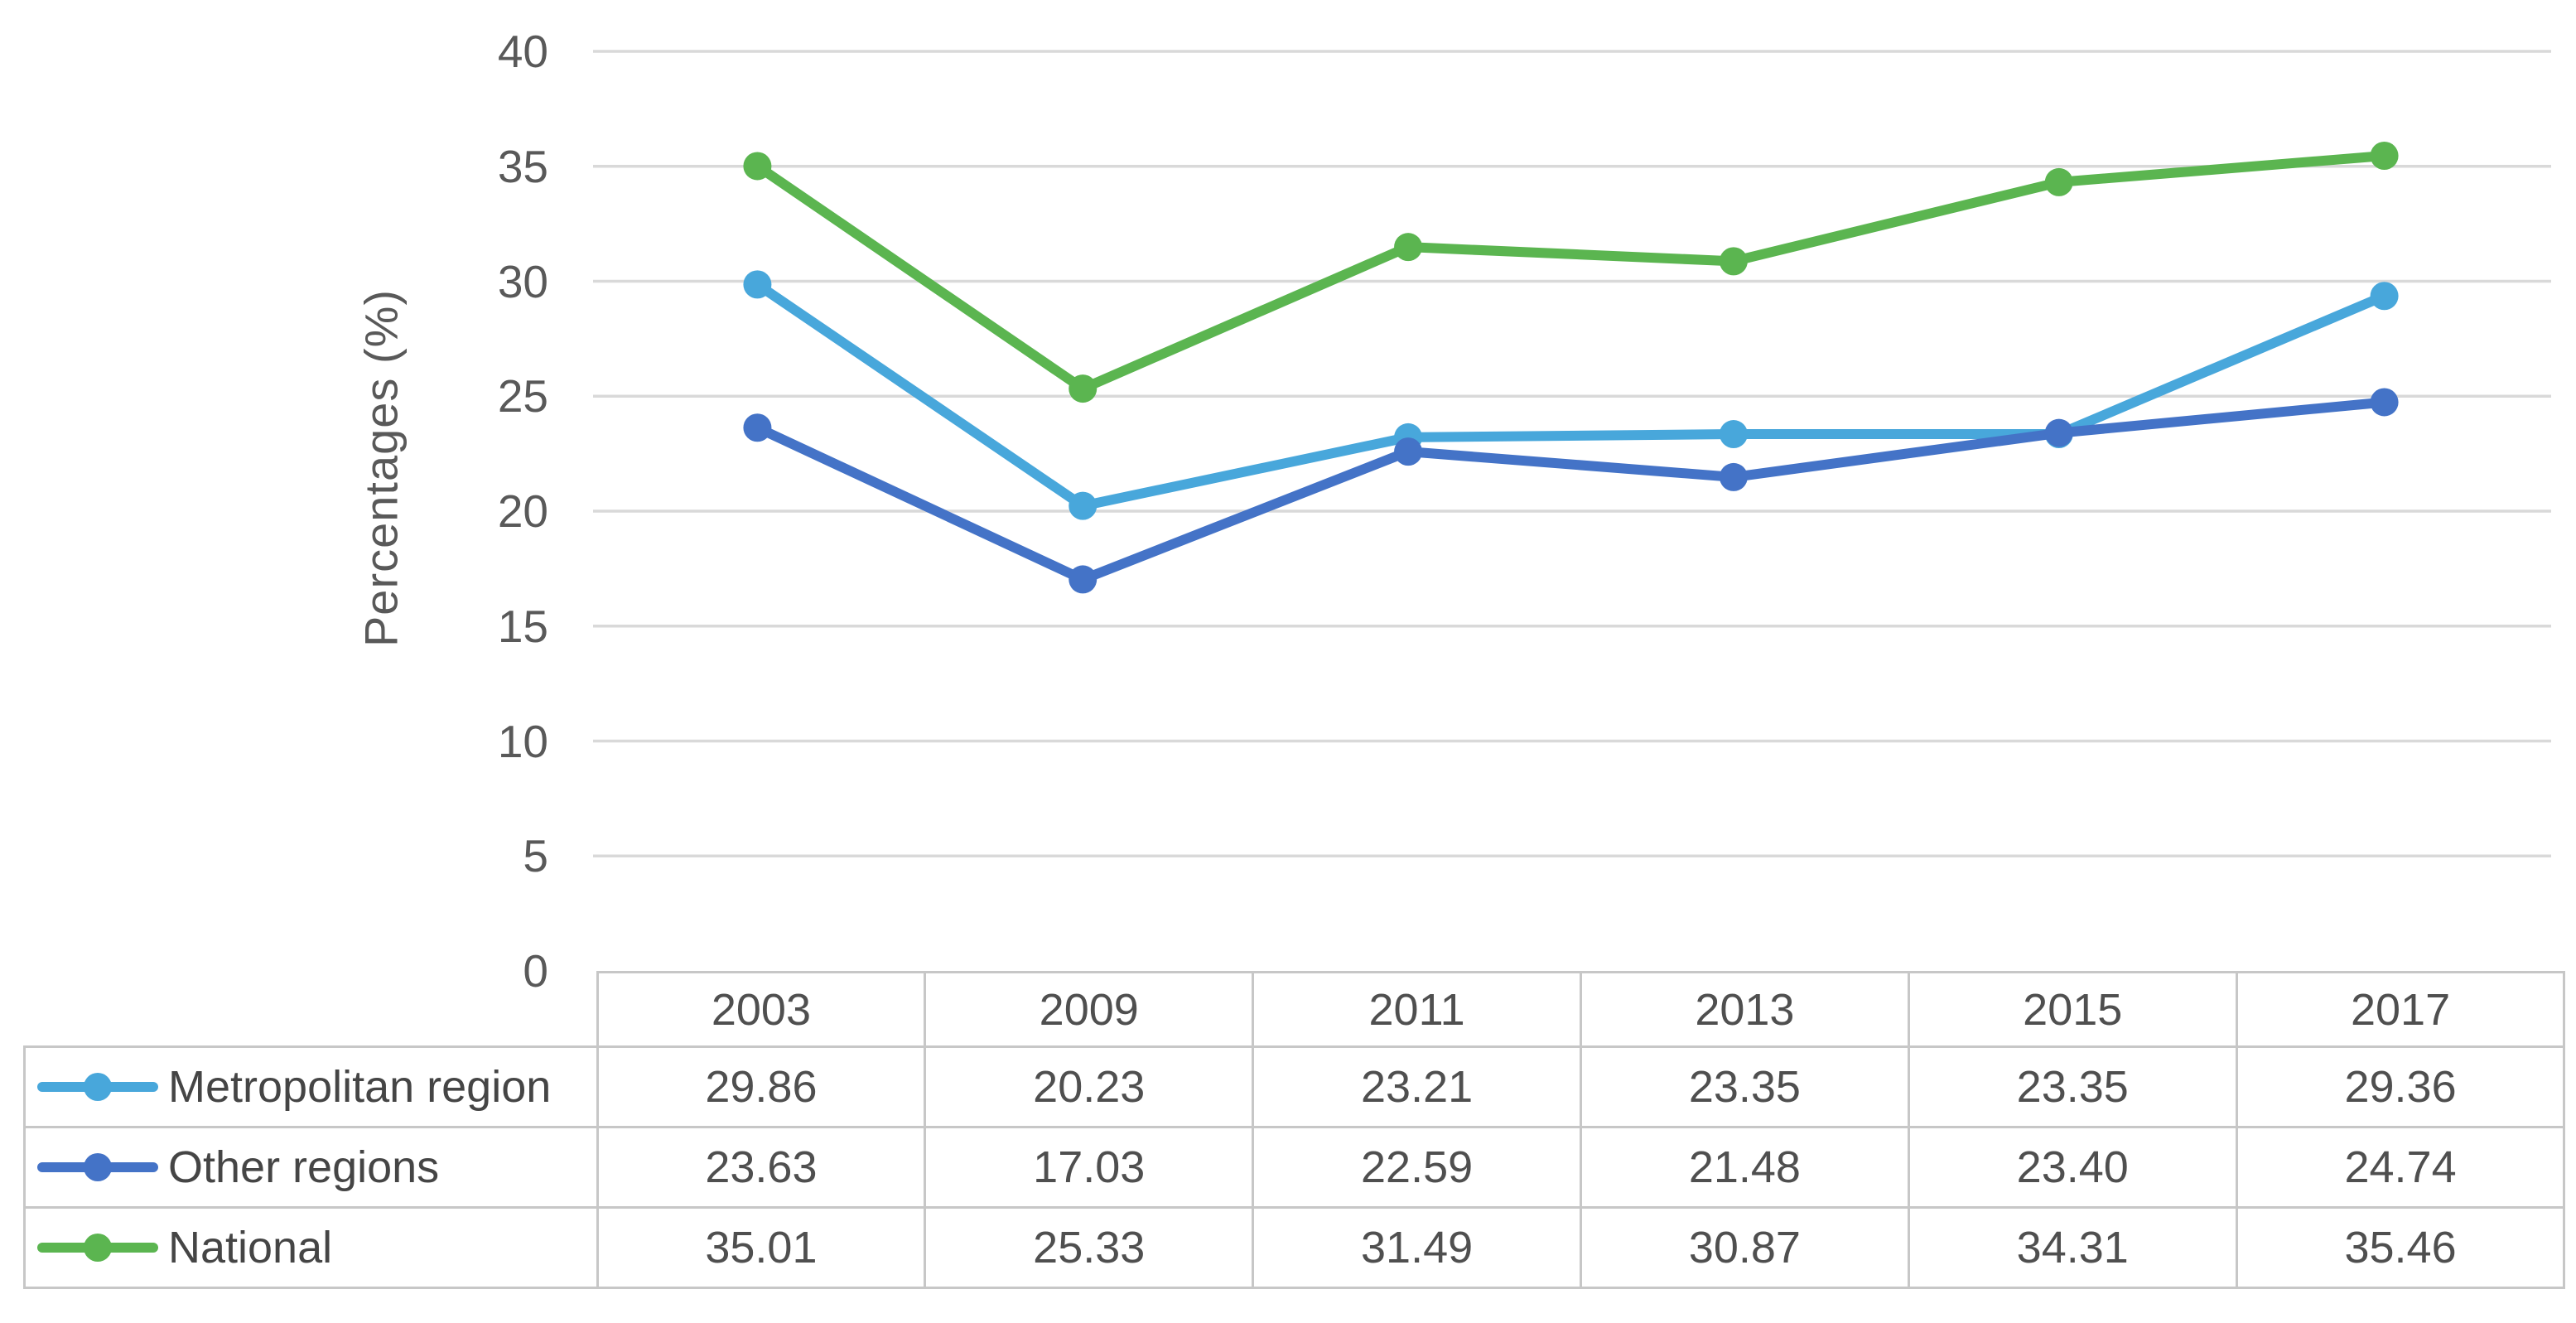 The width and height of the screenshot is (2576, 1323). What do you see at coordinates (1571, 395) in the screenshot?
I see `series-line-metropolitan-region` at bounding box center [1571, 395].